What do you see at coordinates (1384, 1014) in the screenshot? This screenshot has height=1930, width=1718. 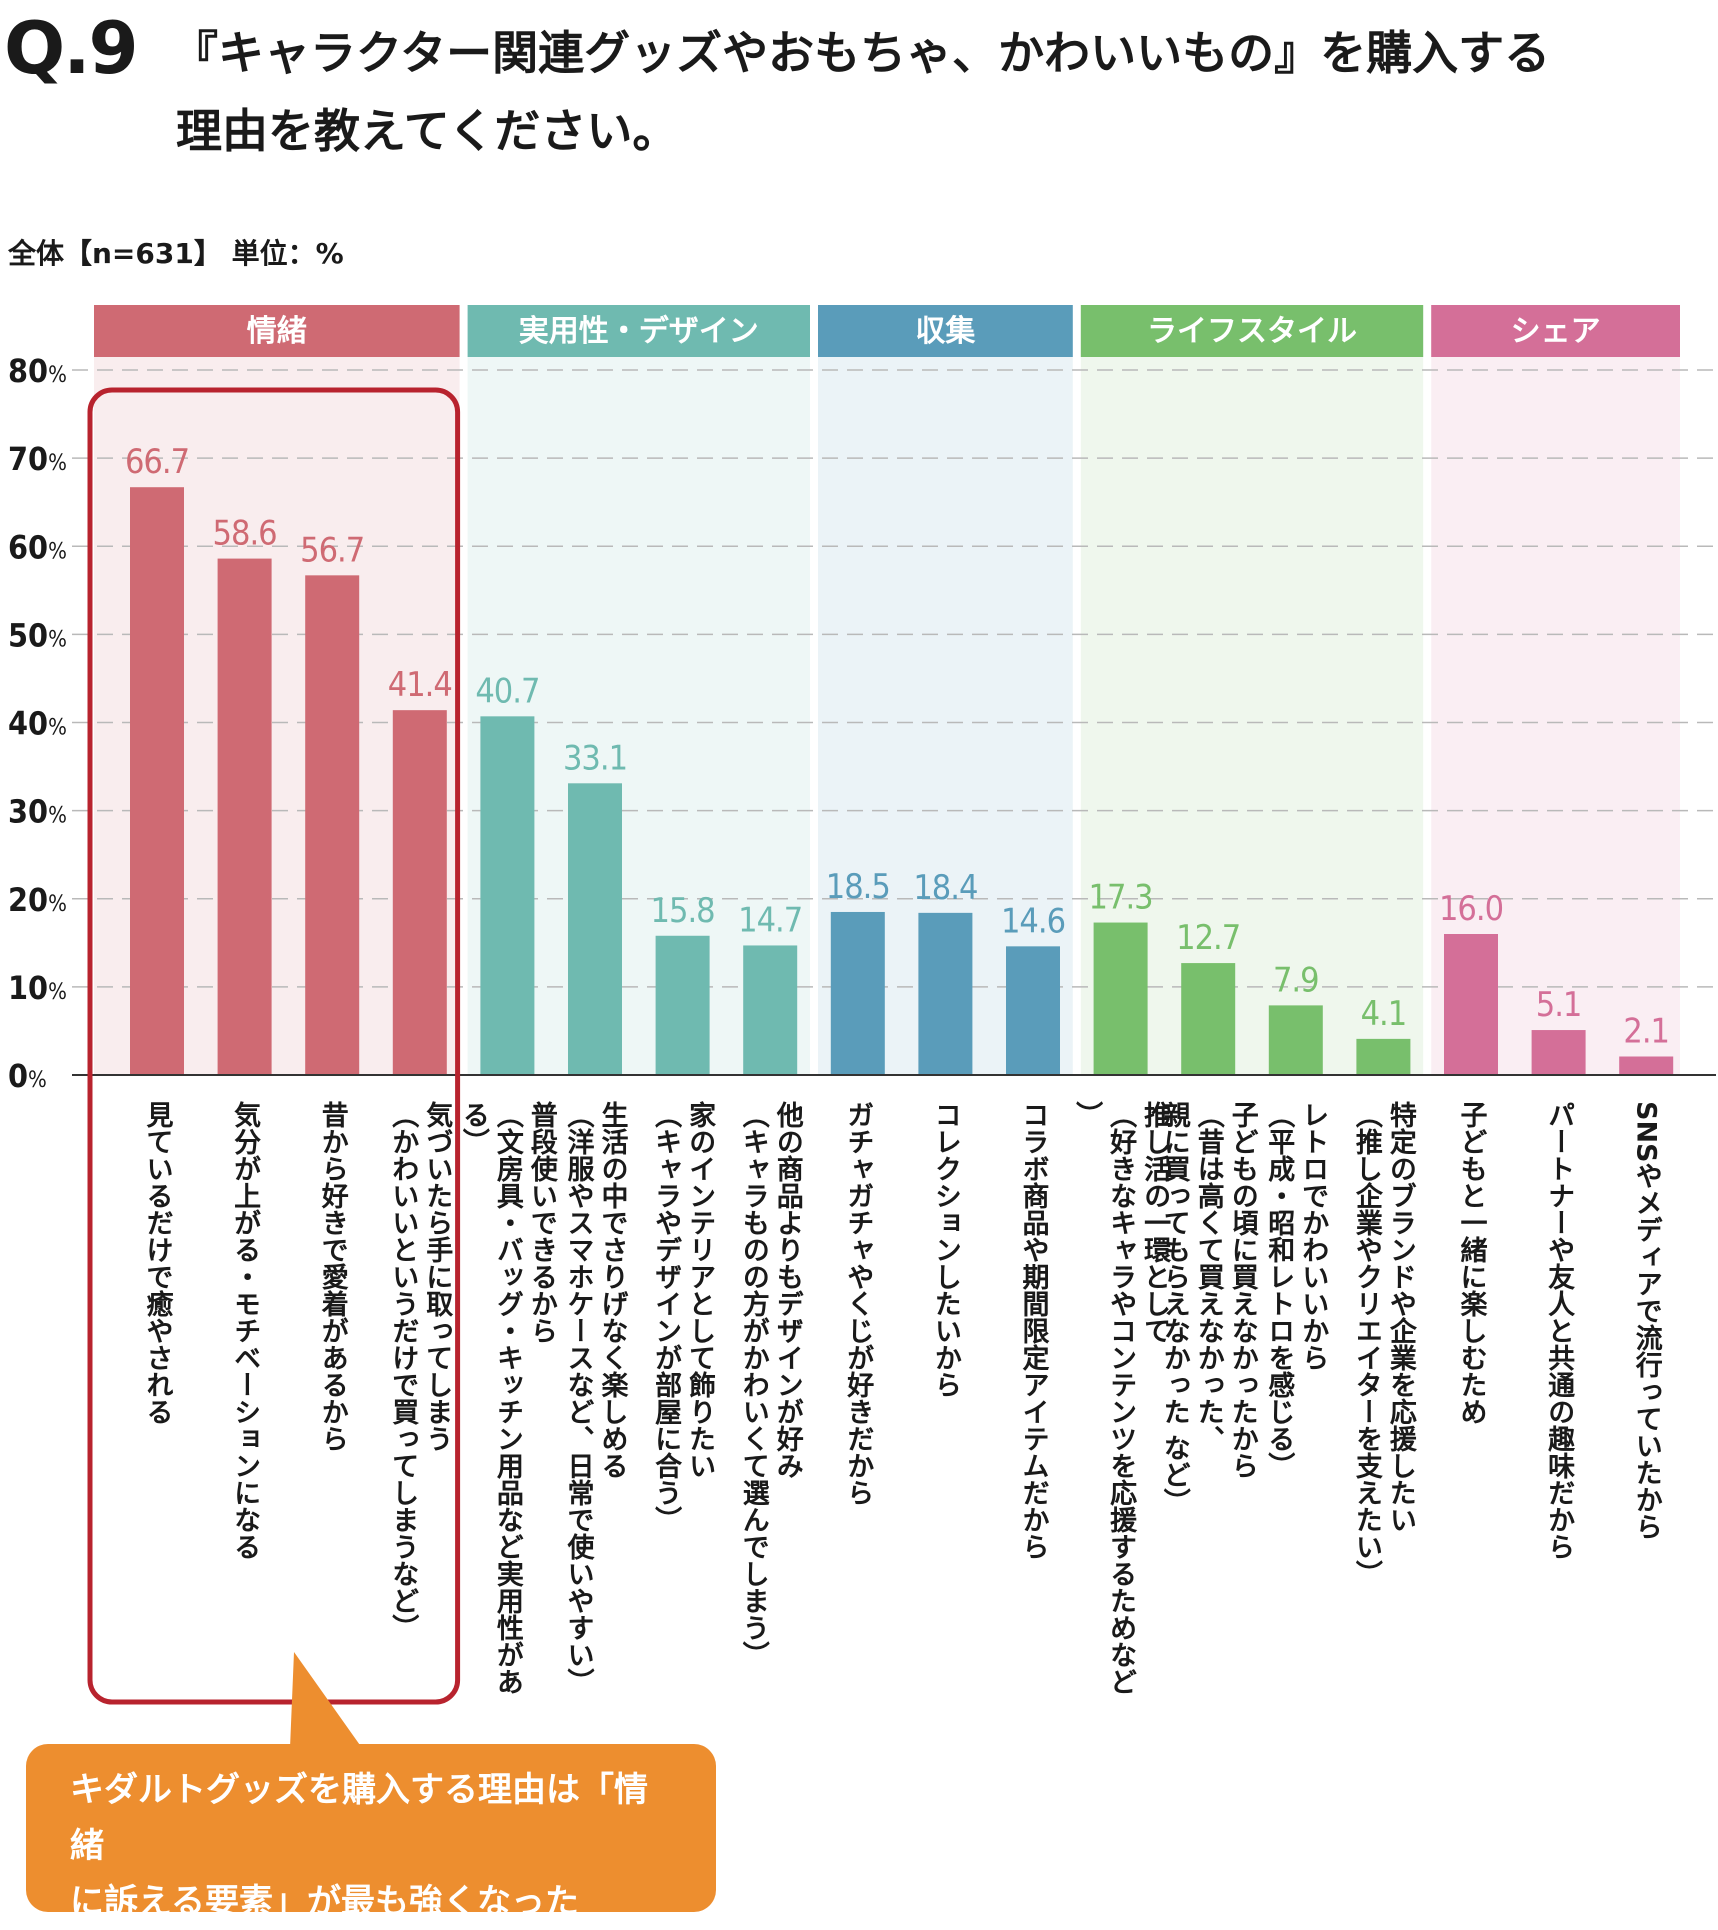 I see `value-label: 4.1` at bounding box center [1384, 1014].